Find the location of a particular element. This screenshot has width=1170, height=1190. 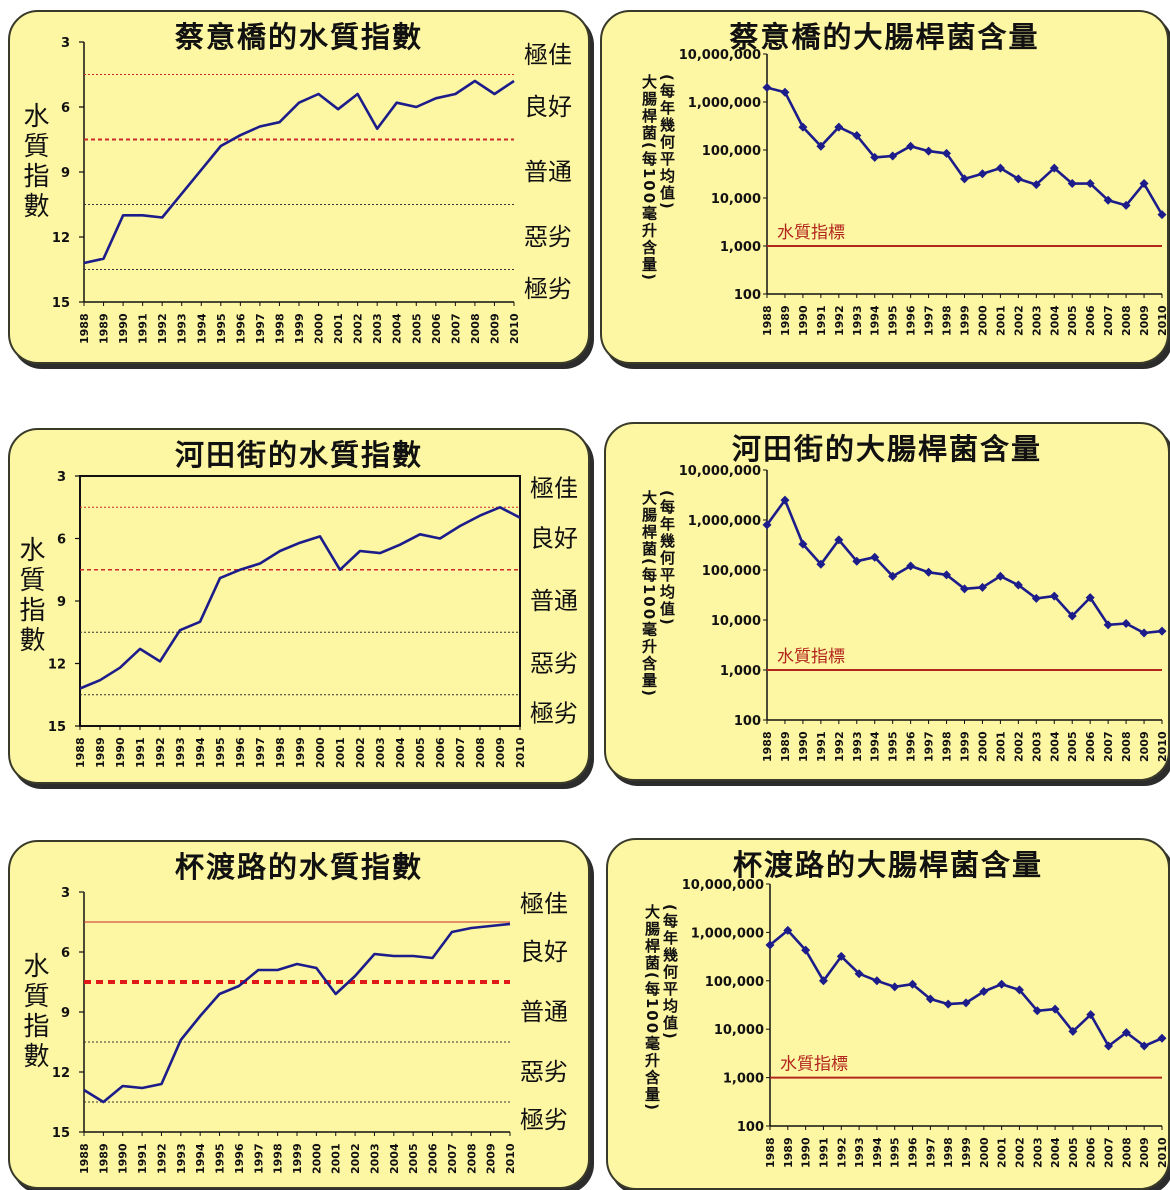

y-axis-title: 大腸桿菌(每100毫升含量) is located at coordinates (649, 177).